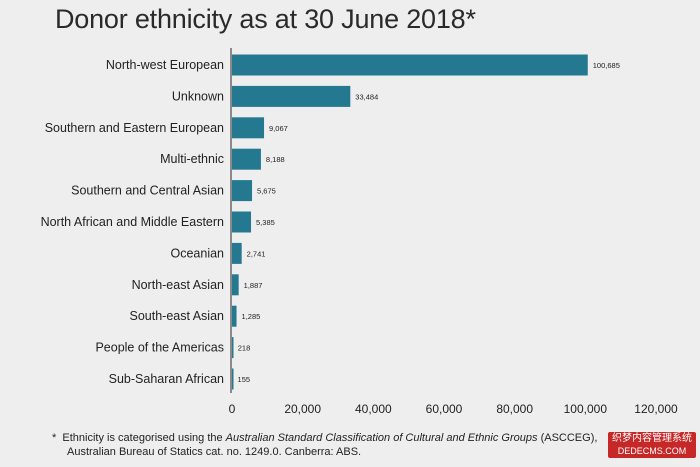 This screenshot has width=700, height=467. Describe the element at coordinates (275, 159) in the screenshot. I see `data-label: 8,188` at that location.